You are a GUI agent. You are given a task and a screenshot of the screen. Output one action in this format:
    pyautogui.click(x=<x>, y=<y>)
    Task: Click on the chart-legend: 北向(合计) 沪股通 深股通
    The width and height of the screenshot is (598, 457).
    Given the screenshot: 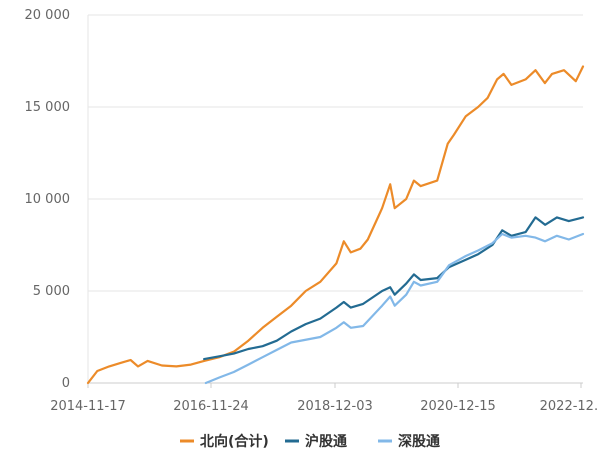 What is the action you would take?
    pyautogui.click(x=310, y=441)
    